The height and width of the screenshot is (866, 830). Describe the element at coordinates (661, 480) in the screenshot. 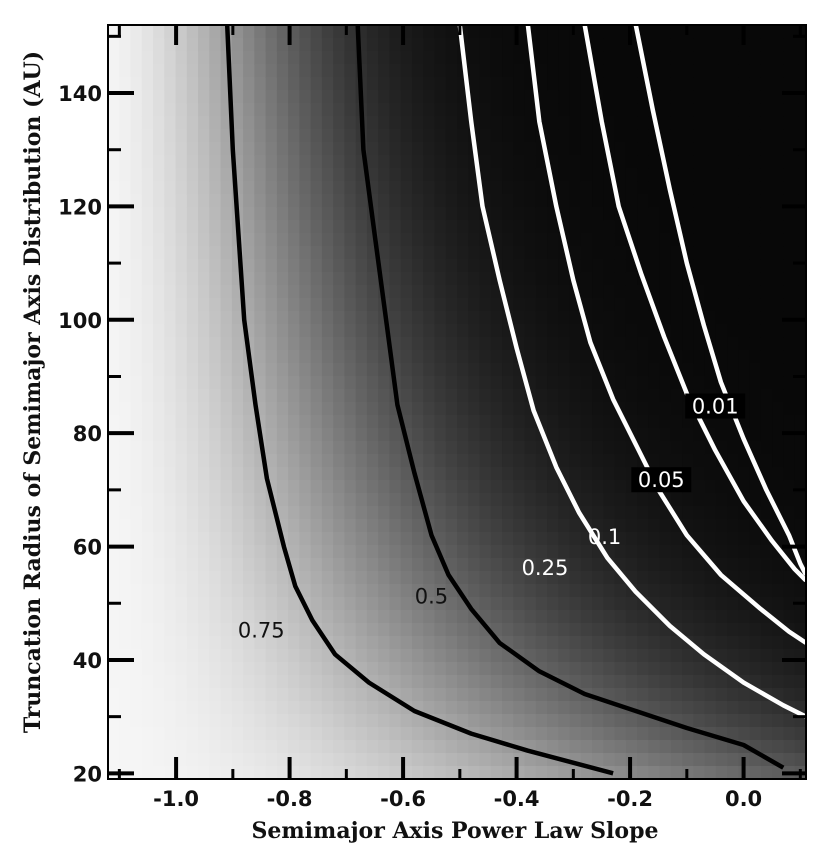

I see `contour-label-text: 0.05` at that location.